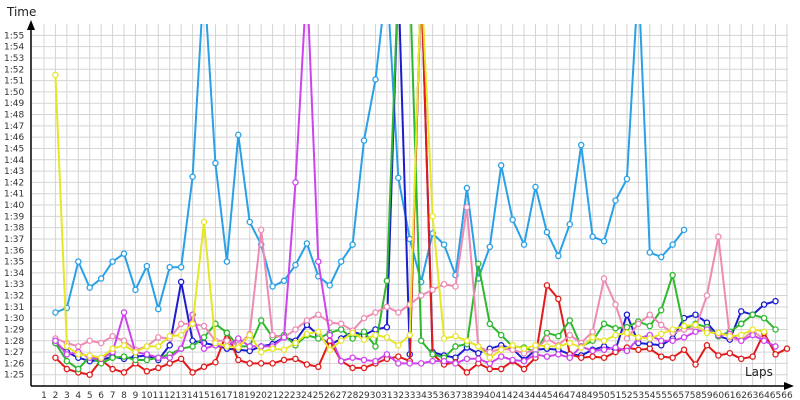 The width and height of the screenshot is (800, 400). I want to click on y-tick-label: 1:26, so click(14, 364).